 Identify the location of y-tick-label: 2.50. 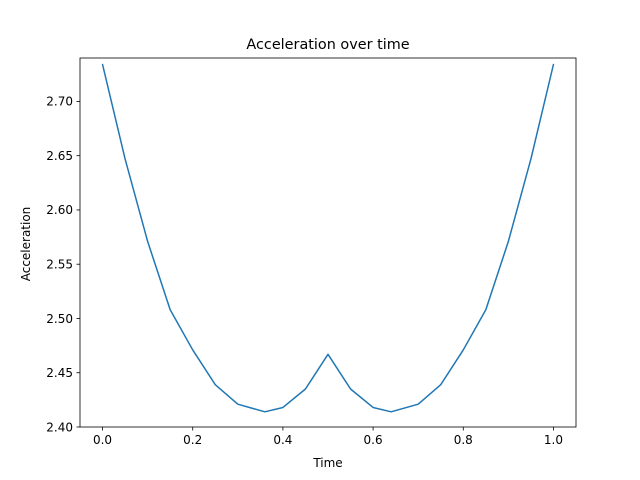
(59, 319).